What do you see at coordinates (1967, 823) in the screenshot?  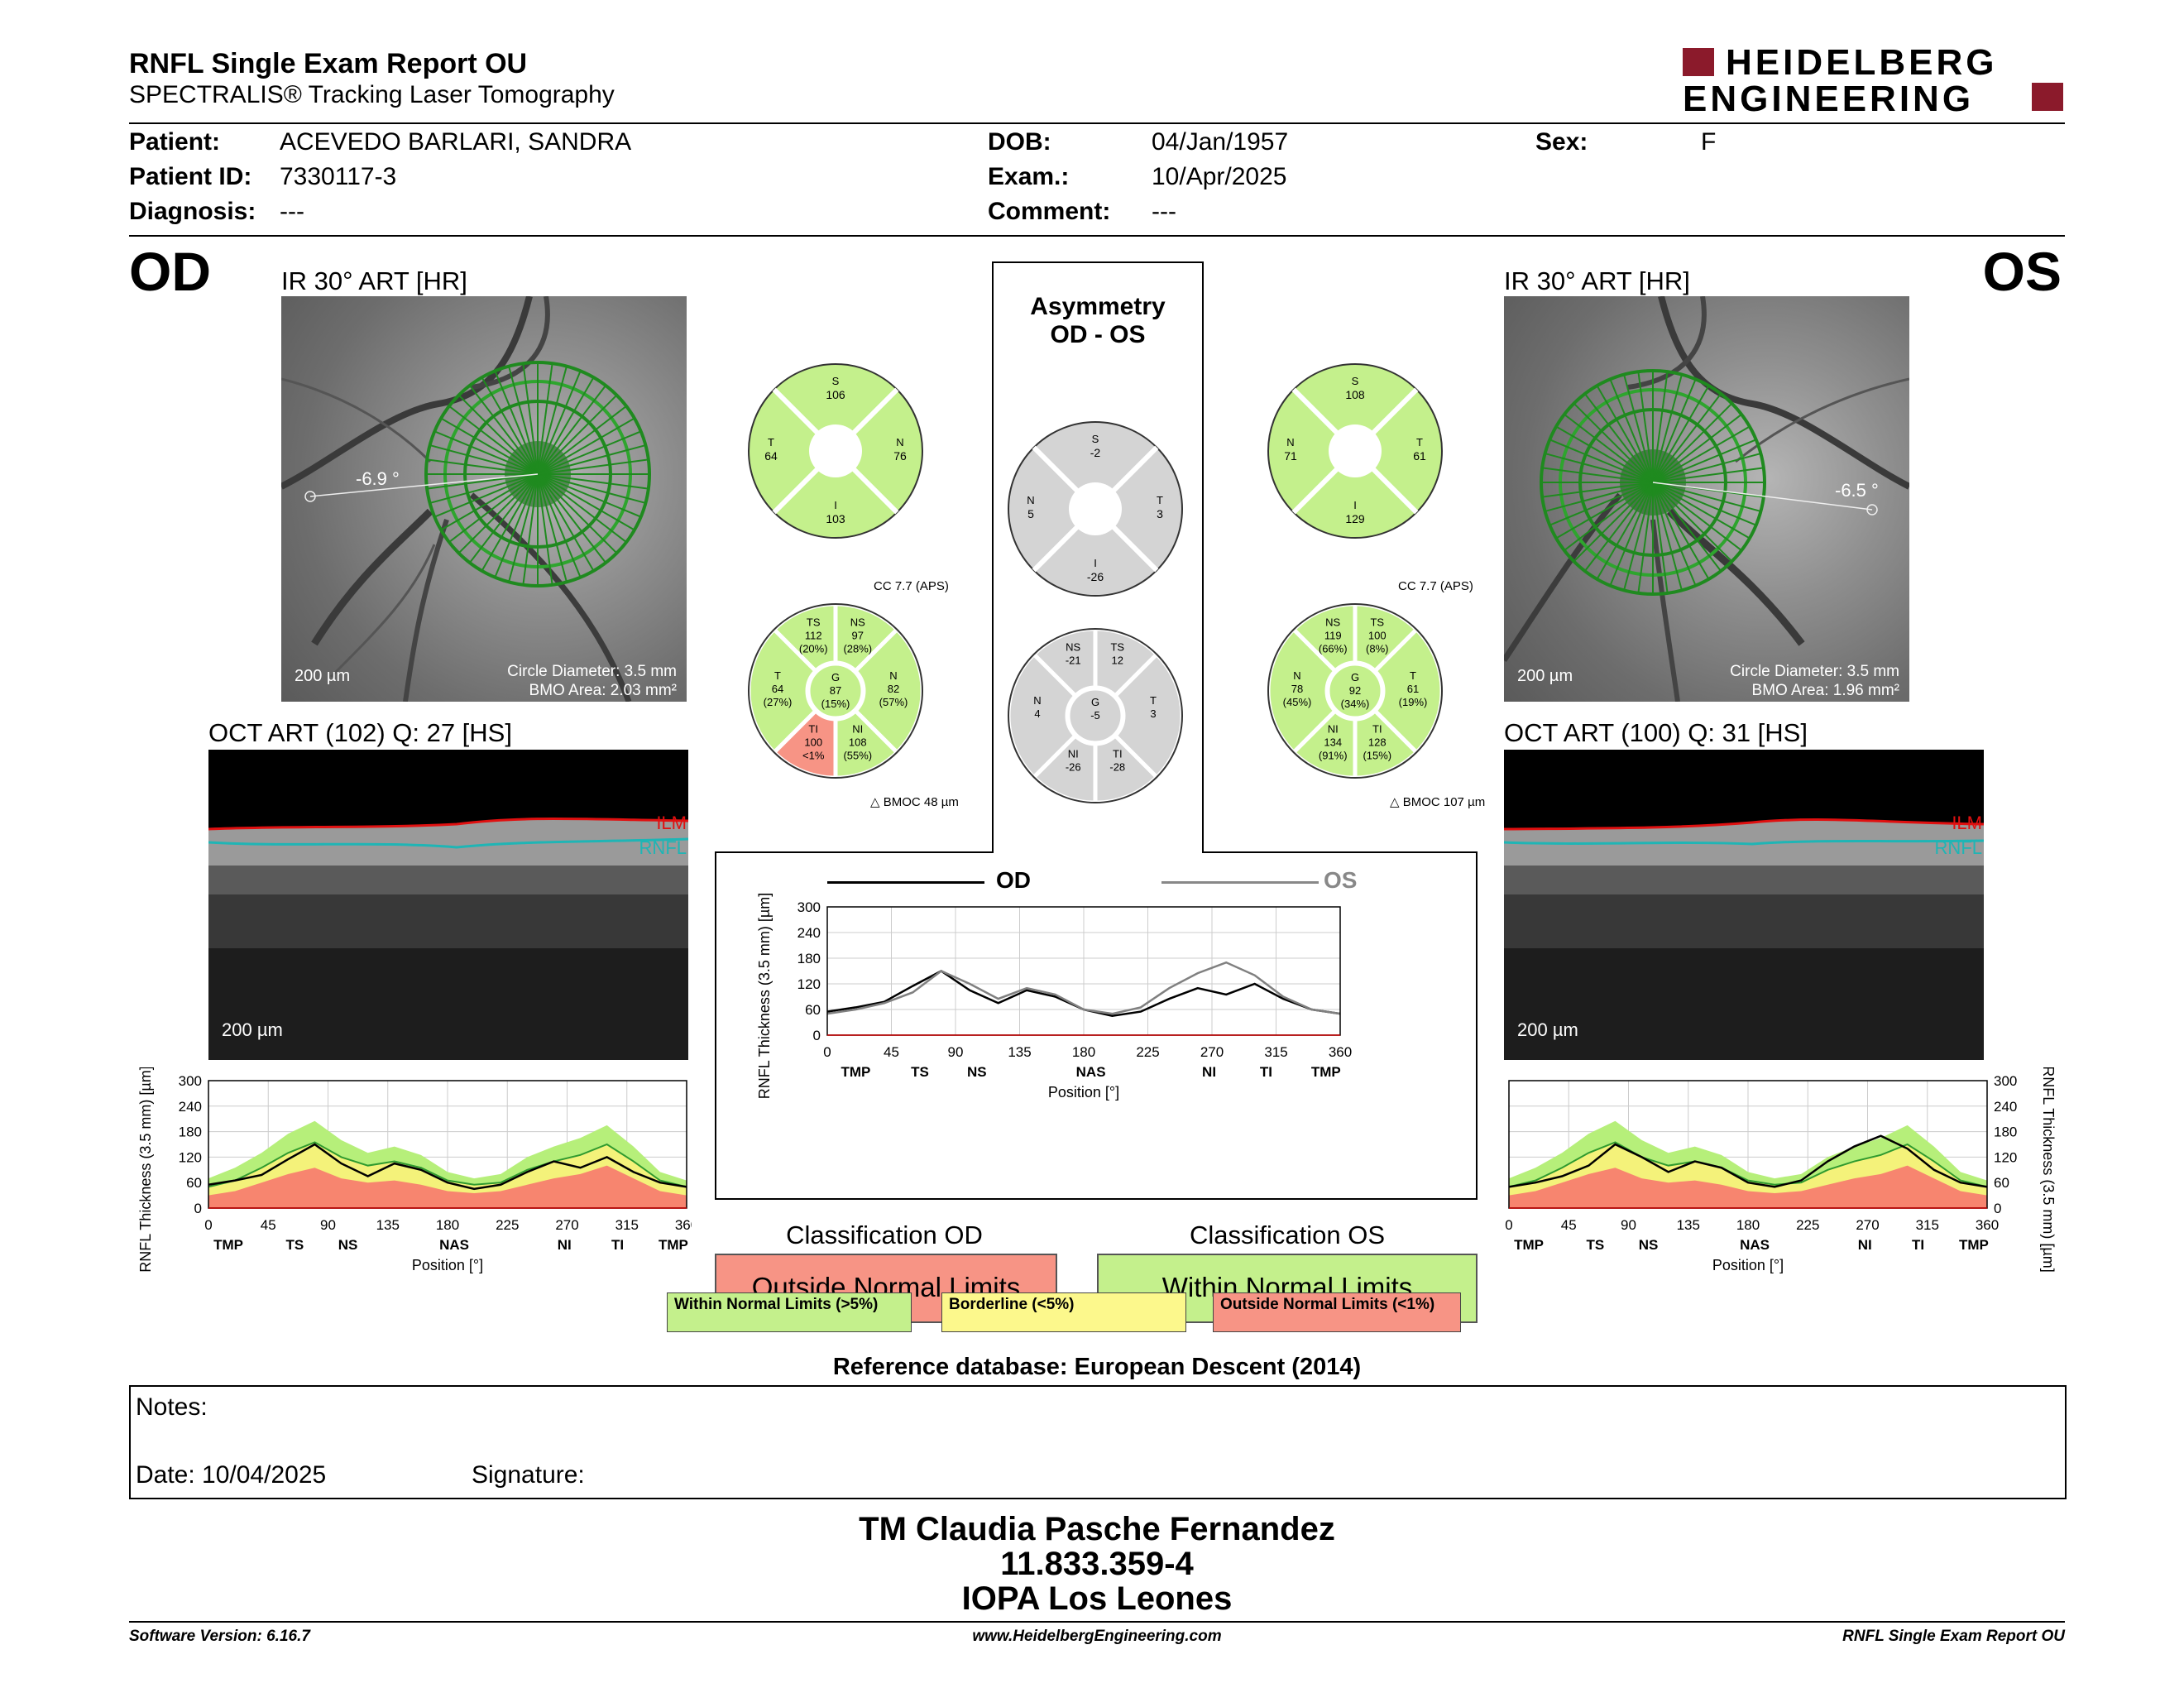 I see `os-ilm-label: ILM` at bounding box center [1967, 823].